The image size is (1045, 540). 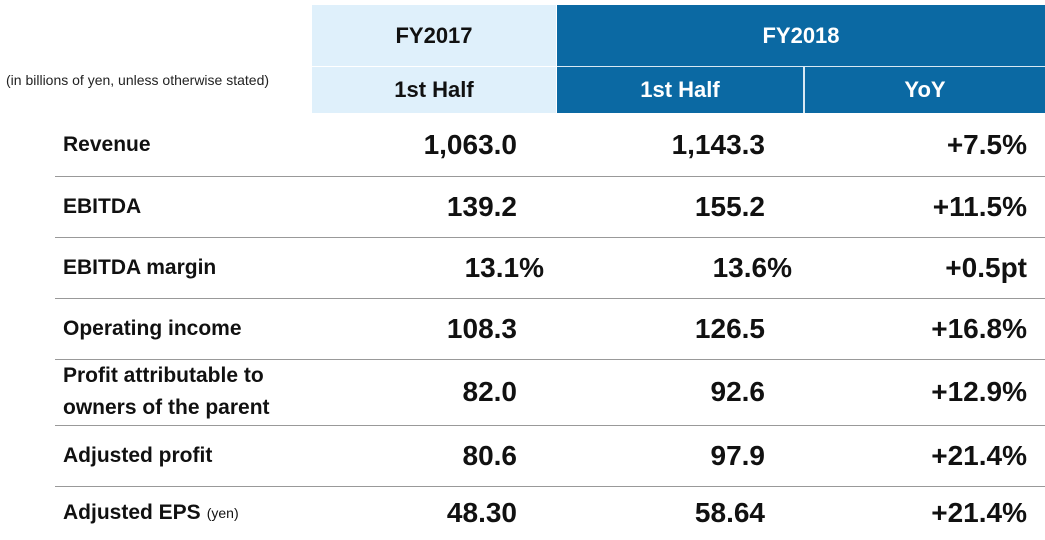 I want to click on row-label-text: Operating income, so click(x=152, y=328).